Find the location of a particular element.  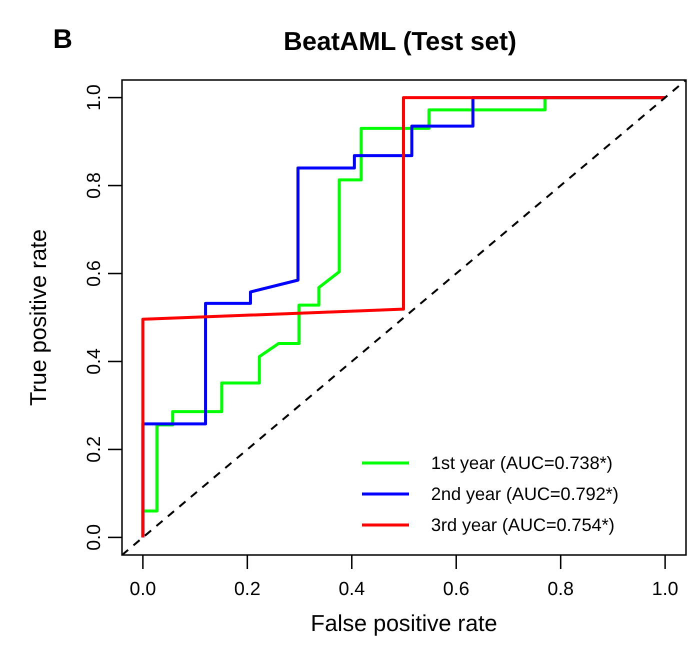

y-tick-label: 0.4 is located at coordinates (94, 361).